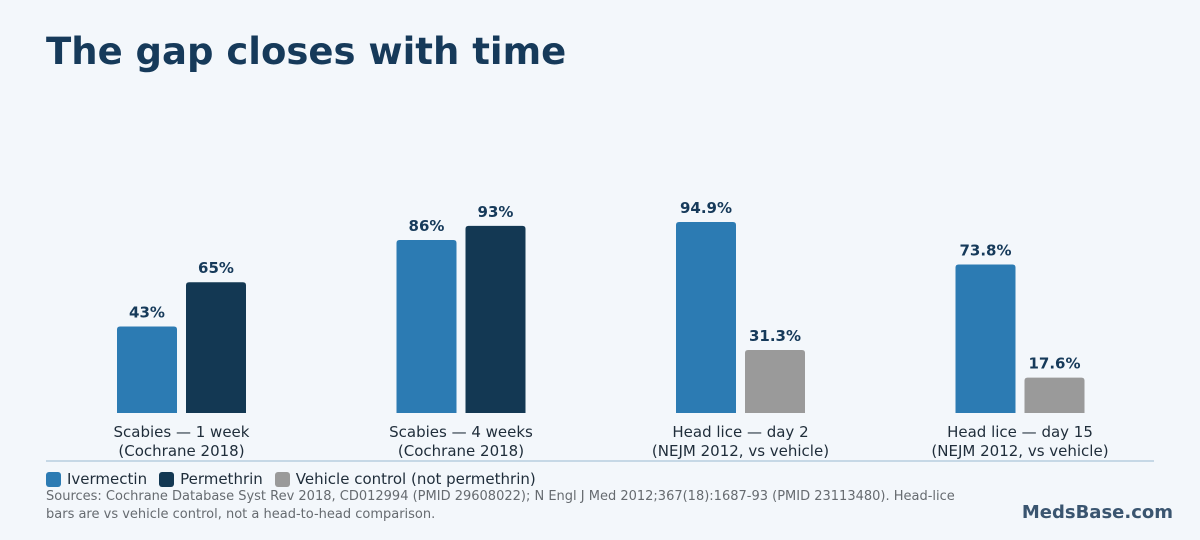 This screenshot has width=1200, height=540. What do you see at coordinates (107, 479) in the screenshot?
I see `legend-label-ivermectin: Ivermectin` at bounding box center [107, 479].